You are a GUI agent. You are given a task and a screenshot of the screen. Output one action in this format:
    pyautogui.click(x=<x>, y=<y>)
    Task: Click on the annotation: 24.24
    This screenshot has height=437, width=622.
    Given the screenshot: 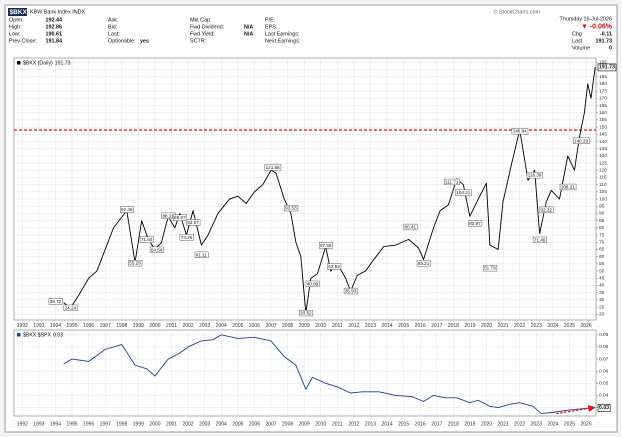 What is the action you would take?
    pyautogui.click(x=71, y=307)
    